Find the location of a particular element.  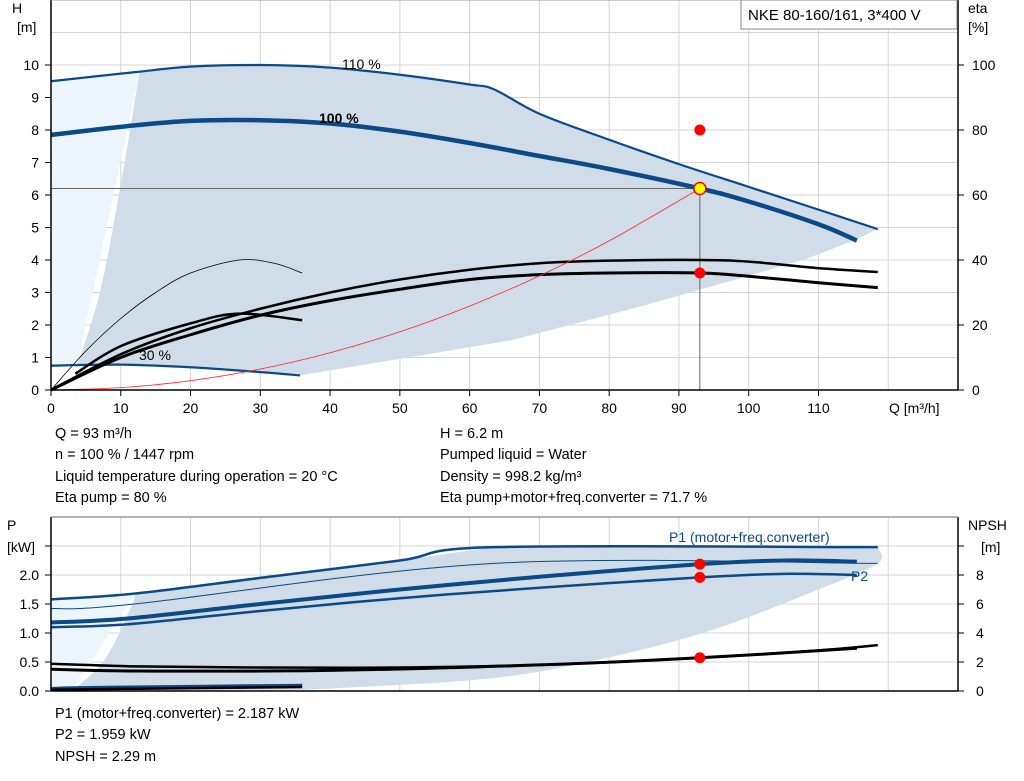

curve-label-p2: P2 is located at coordinates (859, 576).